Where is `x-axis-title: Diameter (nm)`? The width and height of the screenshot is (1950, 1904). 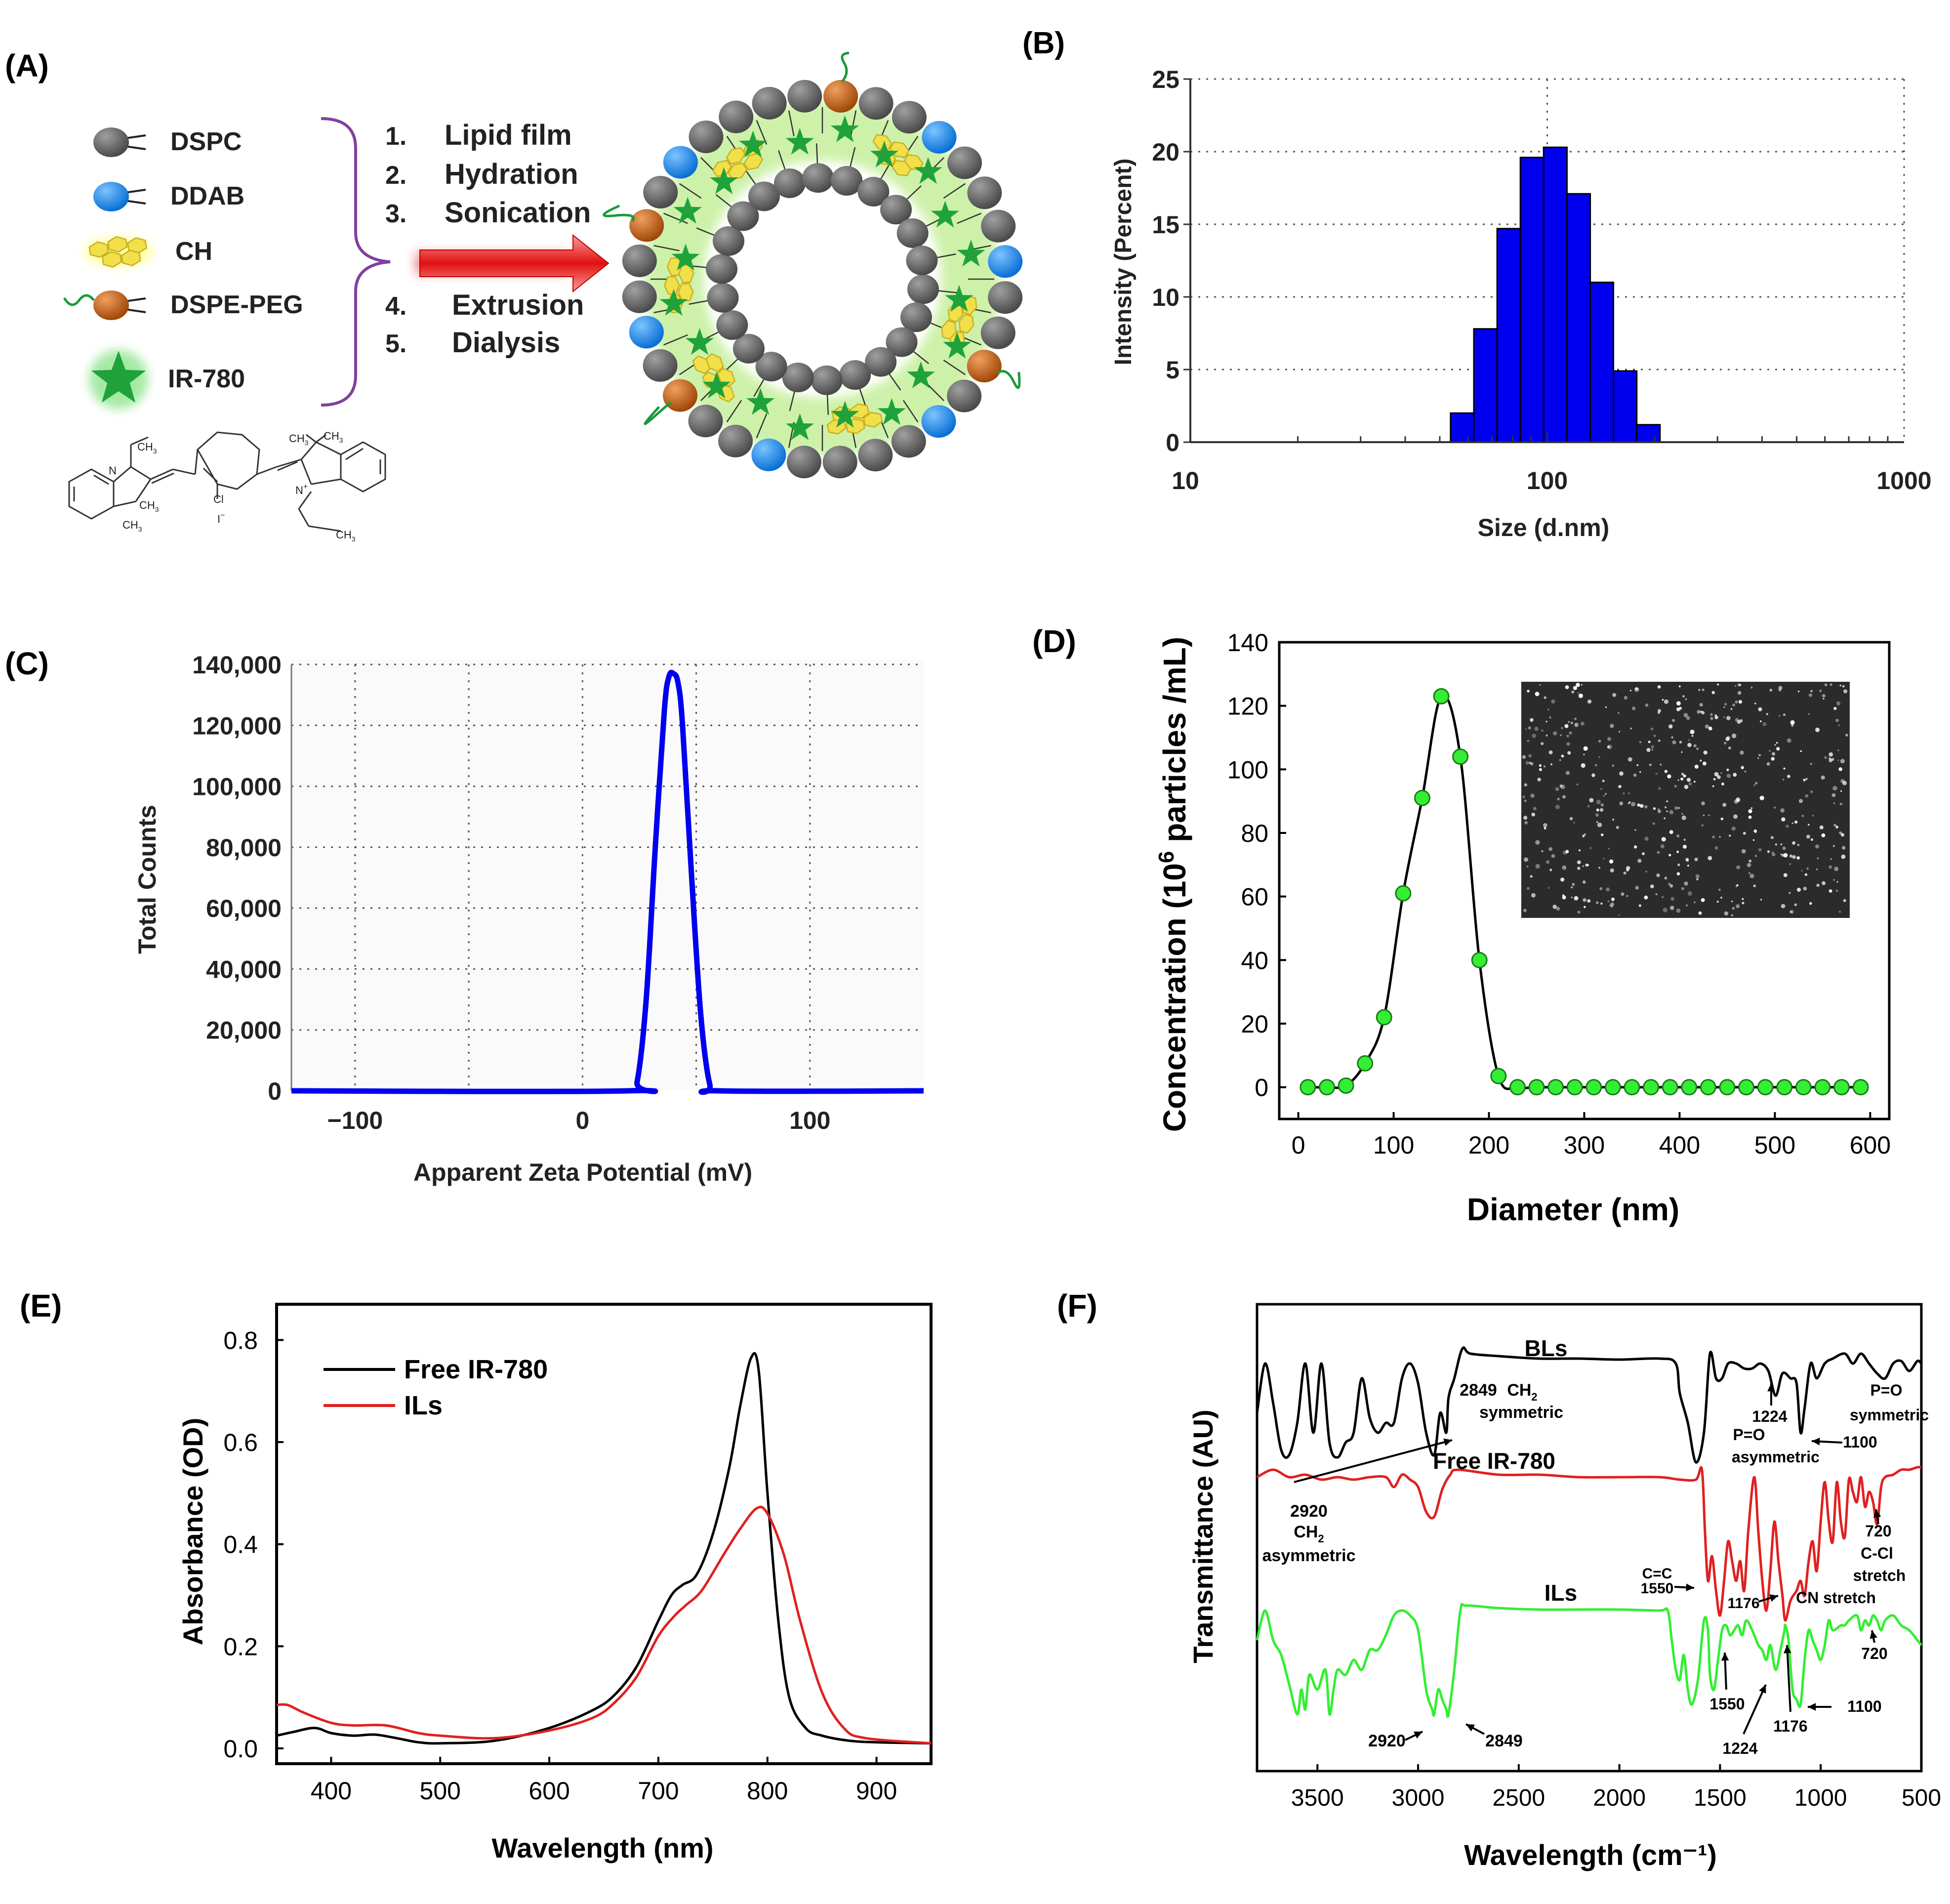
x-axis-title: Diameter (nm) is located at coordinates (1573, 1210).